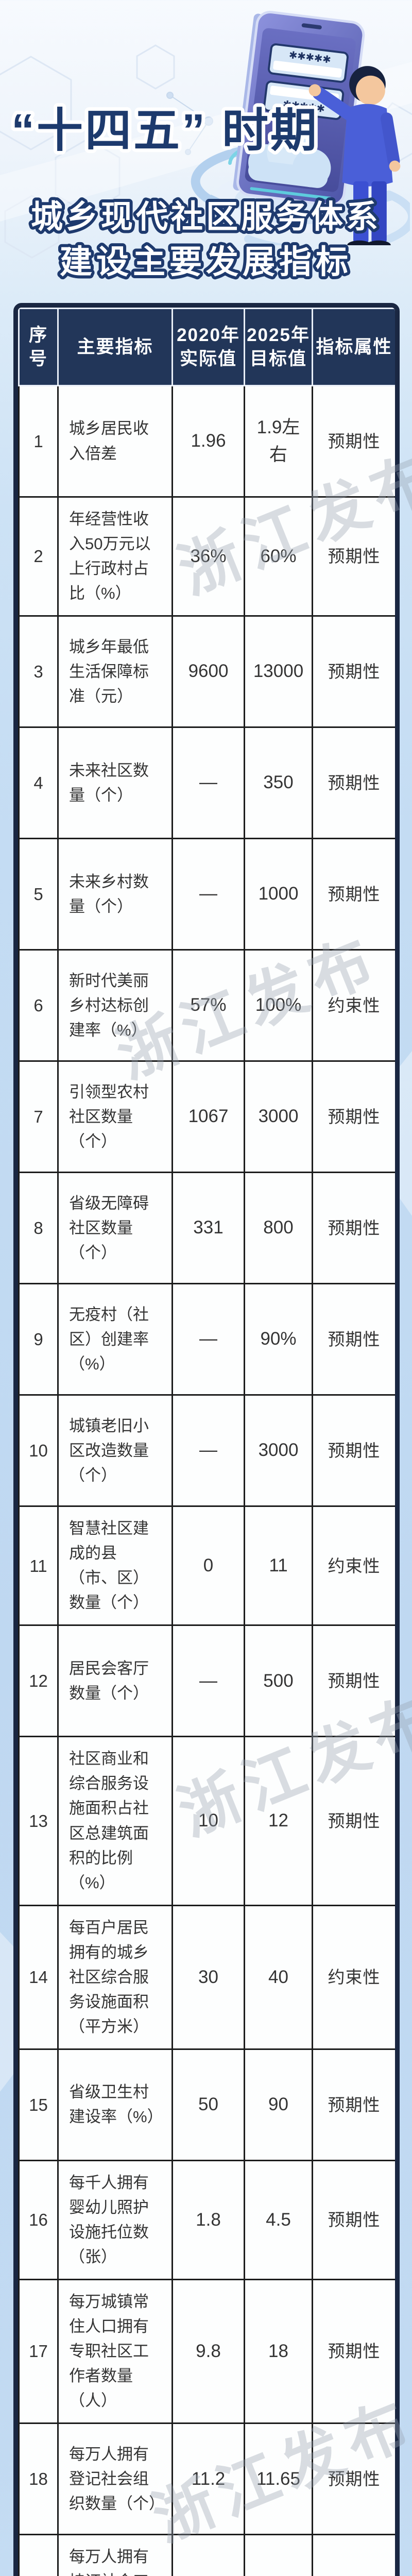 This screenshot has height=2576, width=412. I want to click on cell-no: 6, so click(38, 1005).